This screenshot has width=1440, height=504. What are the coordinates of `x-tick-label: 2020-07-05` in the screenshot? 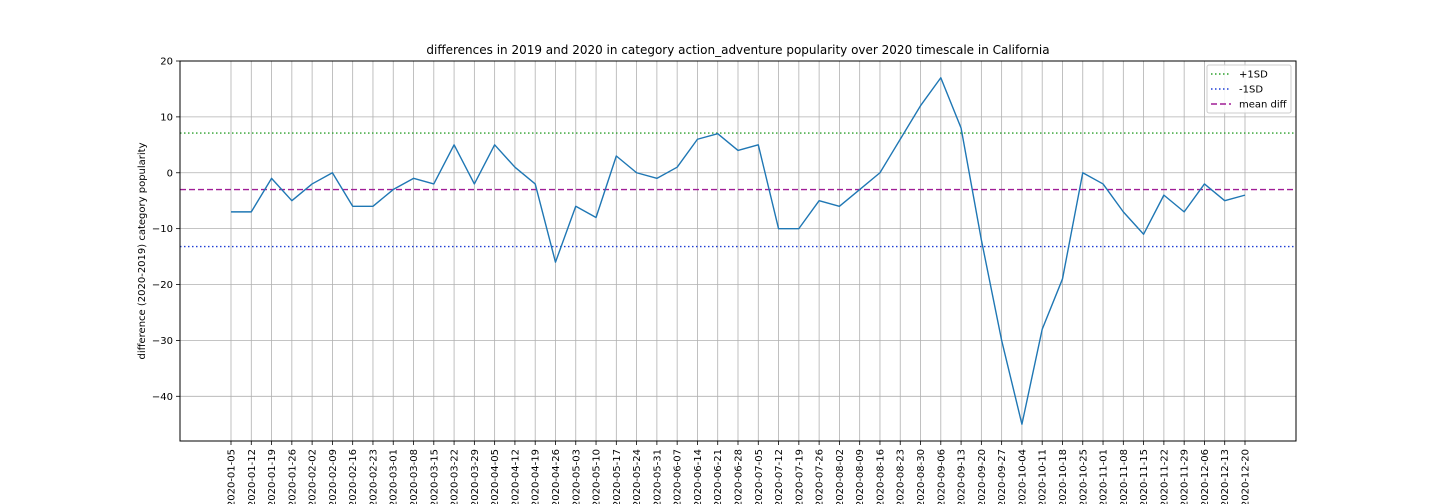 It's located at (759, 476).